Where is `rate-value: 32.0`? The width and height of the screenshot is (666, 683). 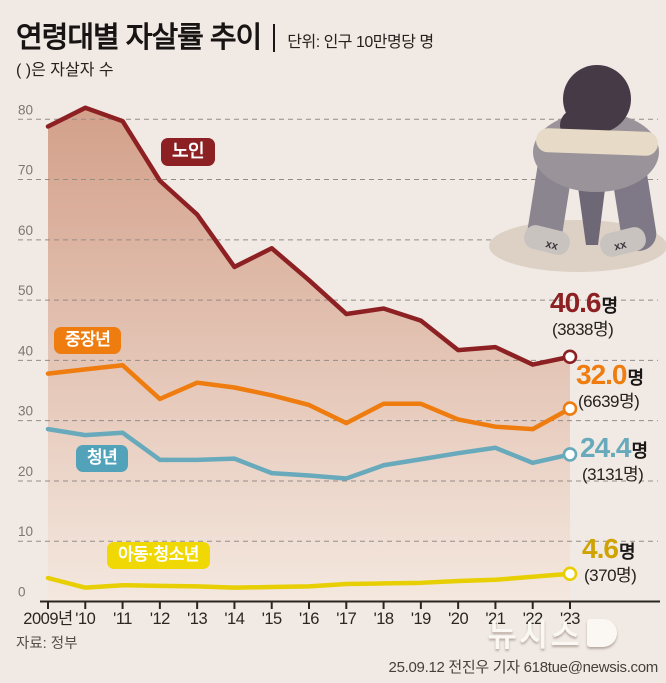
rate-value: 32.0 is located at coordinates (601, 374).